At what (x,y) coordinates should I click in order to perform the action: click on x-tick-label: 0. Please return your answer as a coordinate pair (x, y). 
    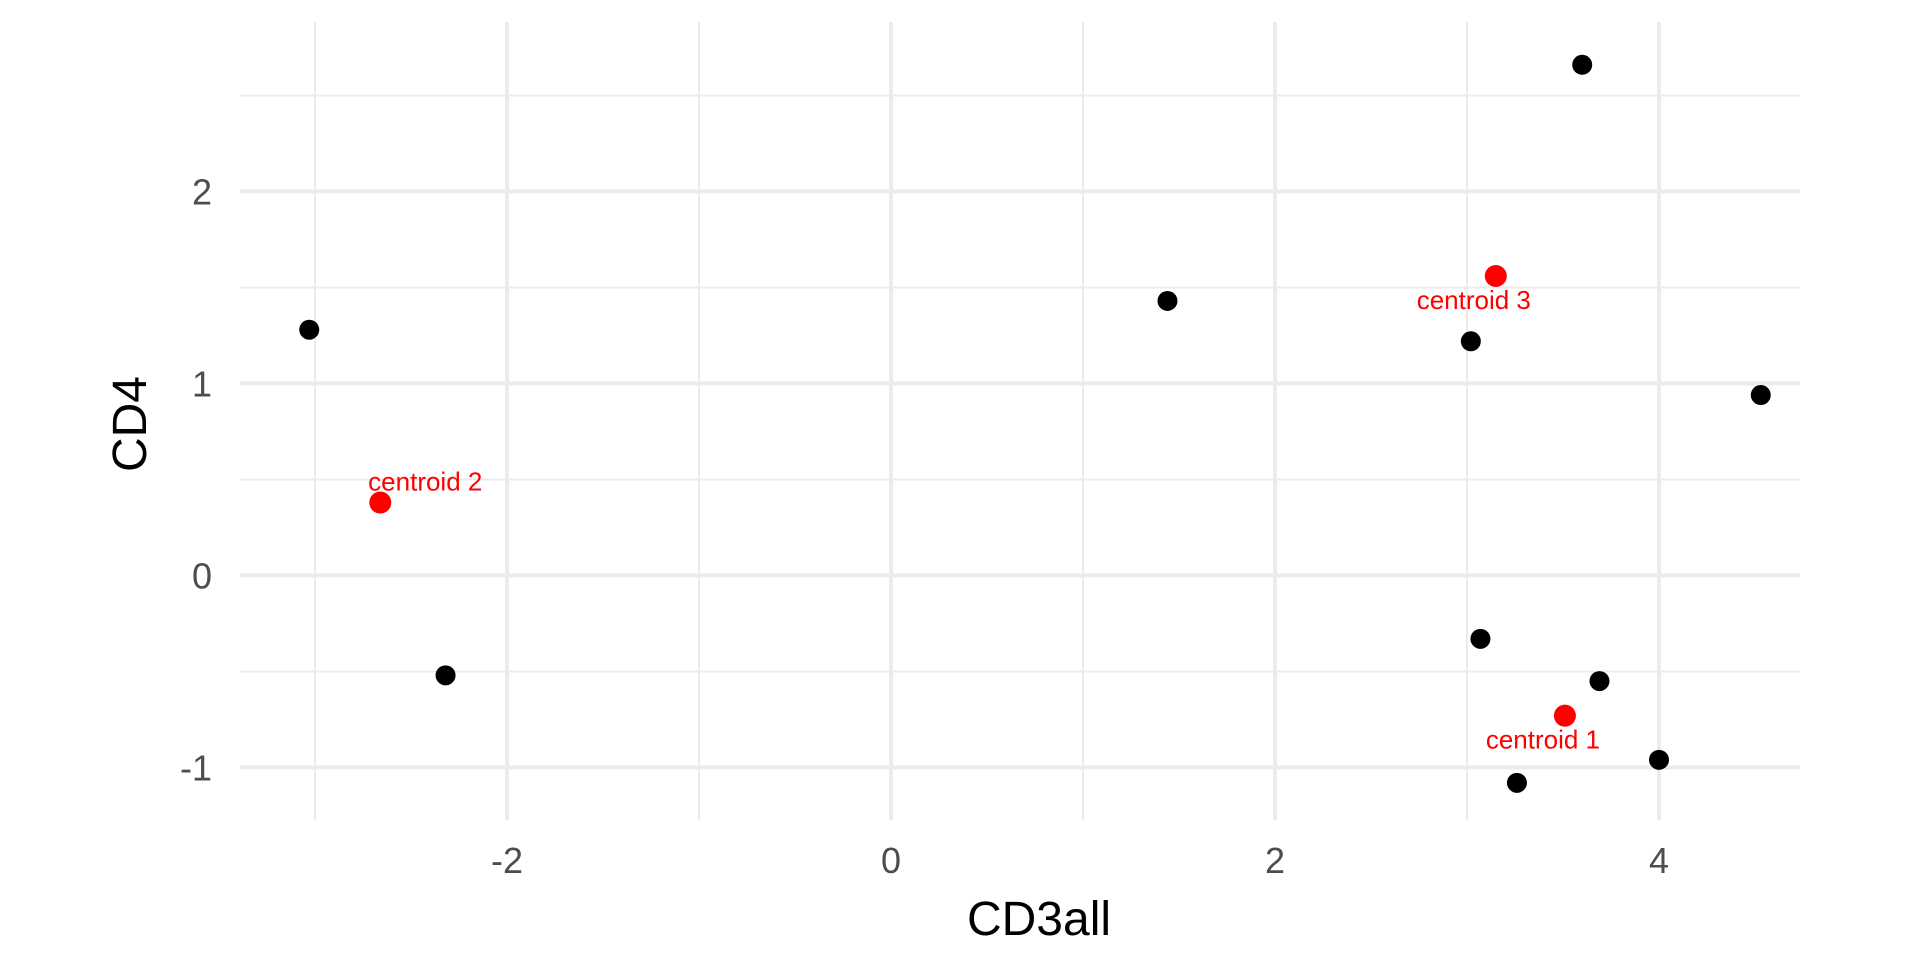
    Looking at the image, I should click on (891, 860).